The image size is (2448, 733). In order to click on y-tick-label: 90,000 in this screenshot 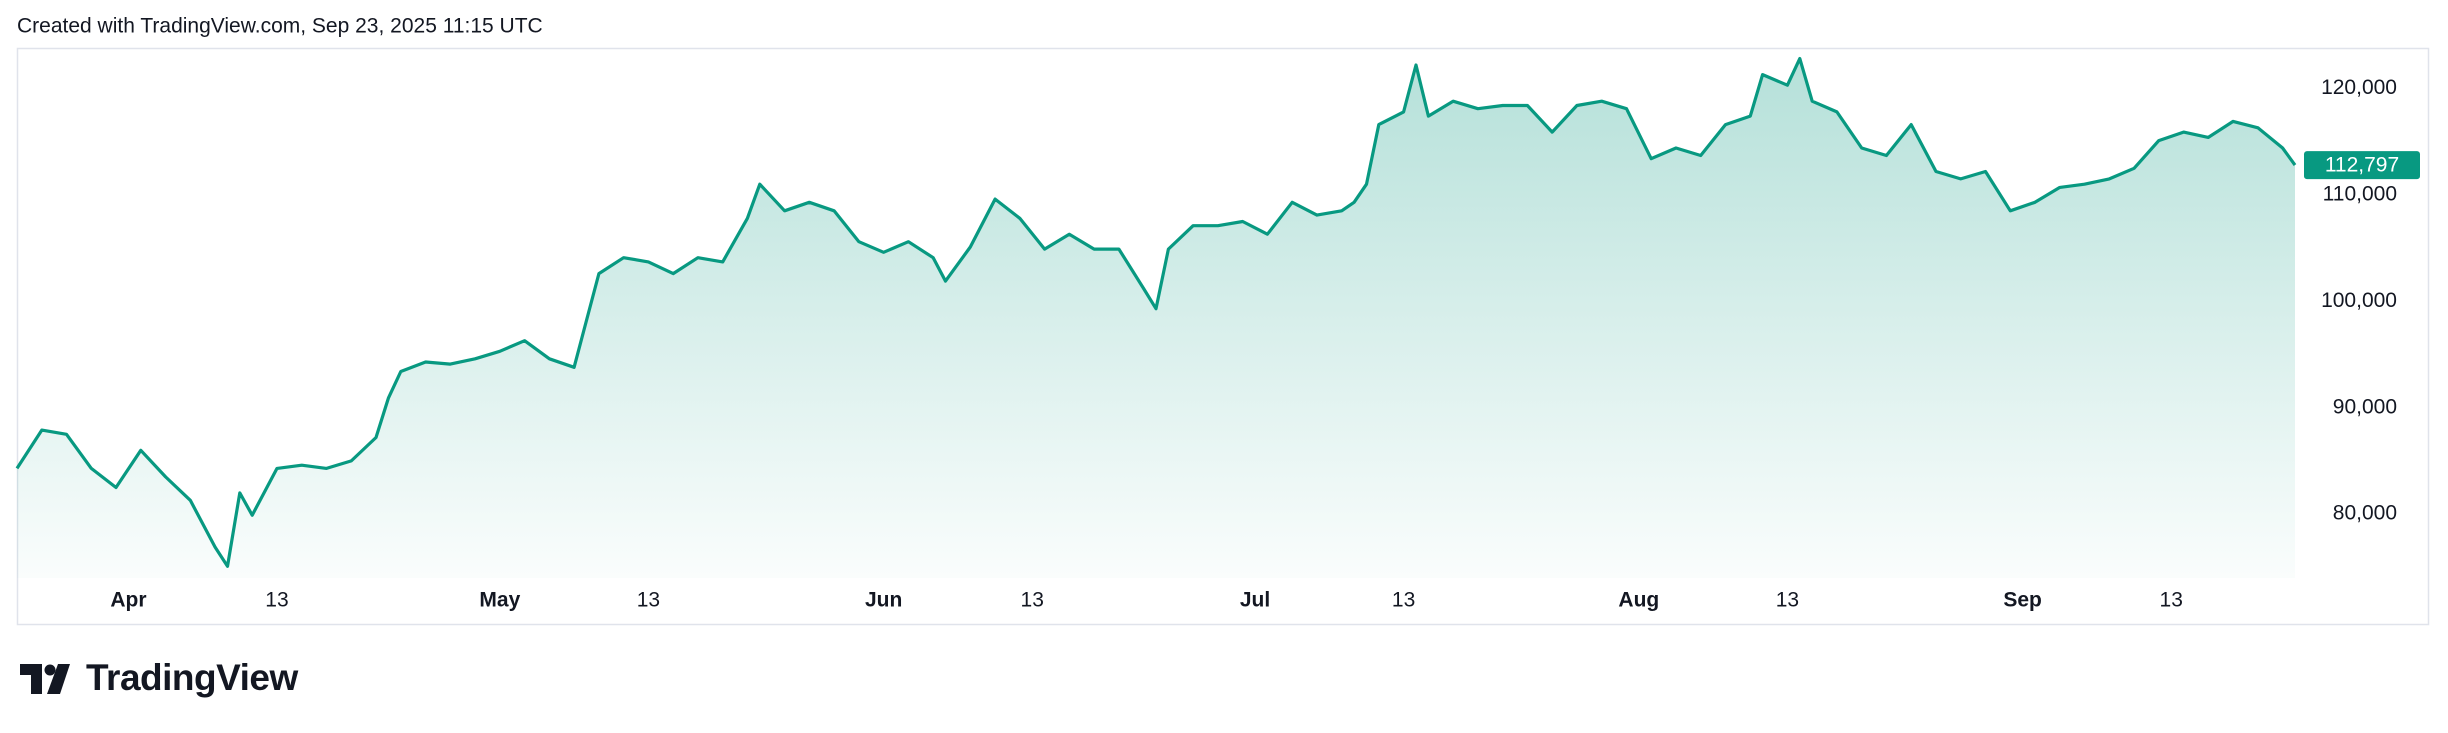, I will do `click(2365, 406)`.